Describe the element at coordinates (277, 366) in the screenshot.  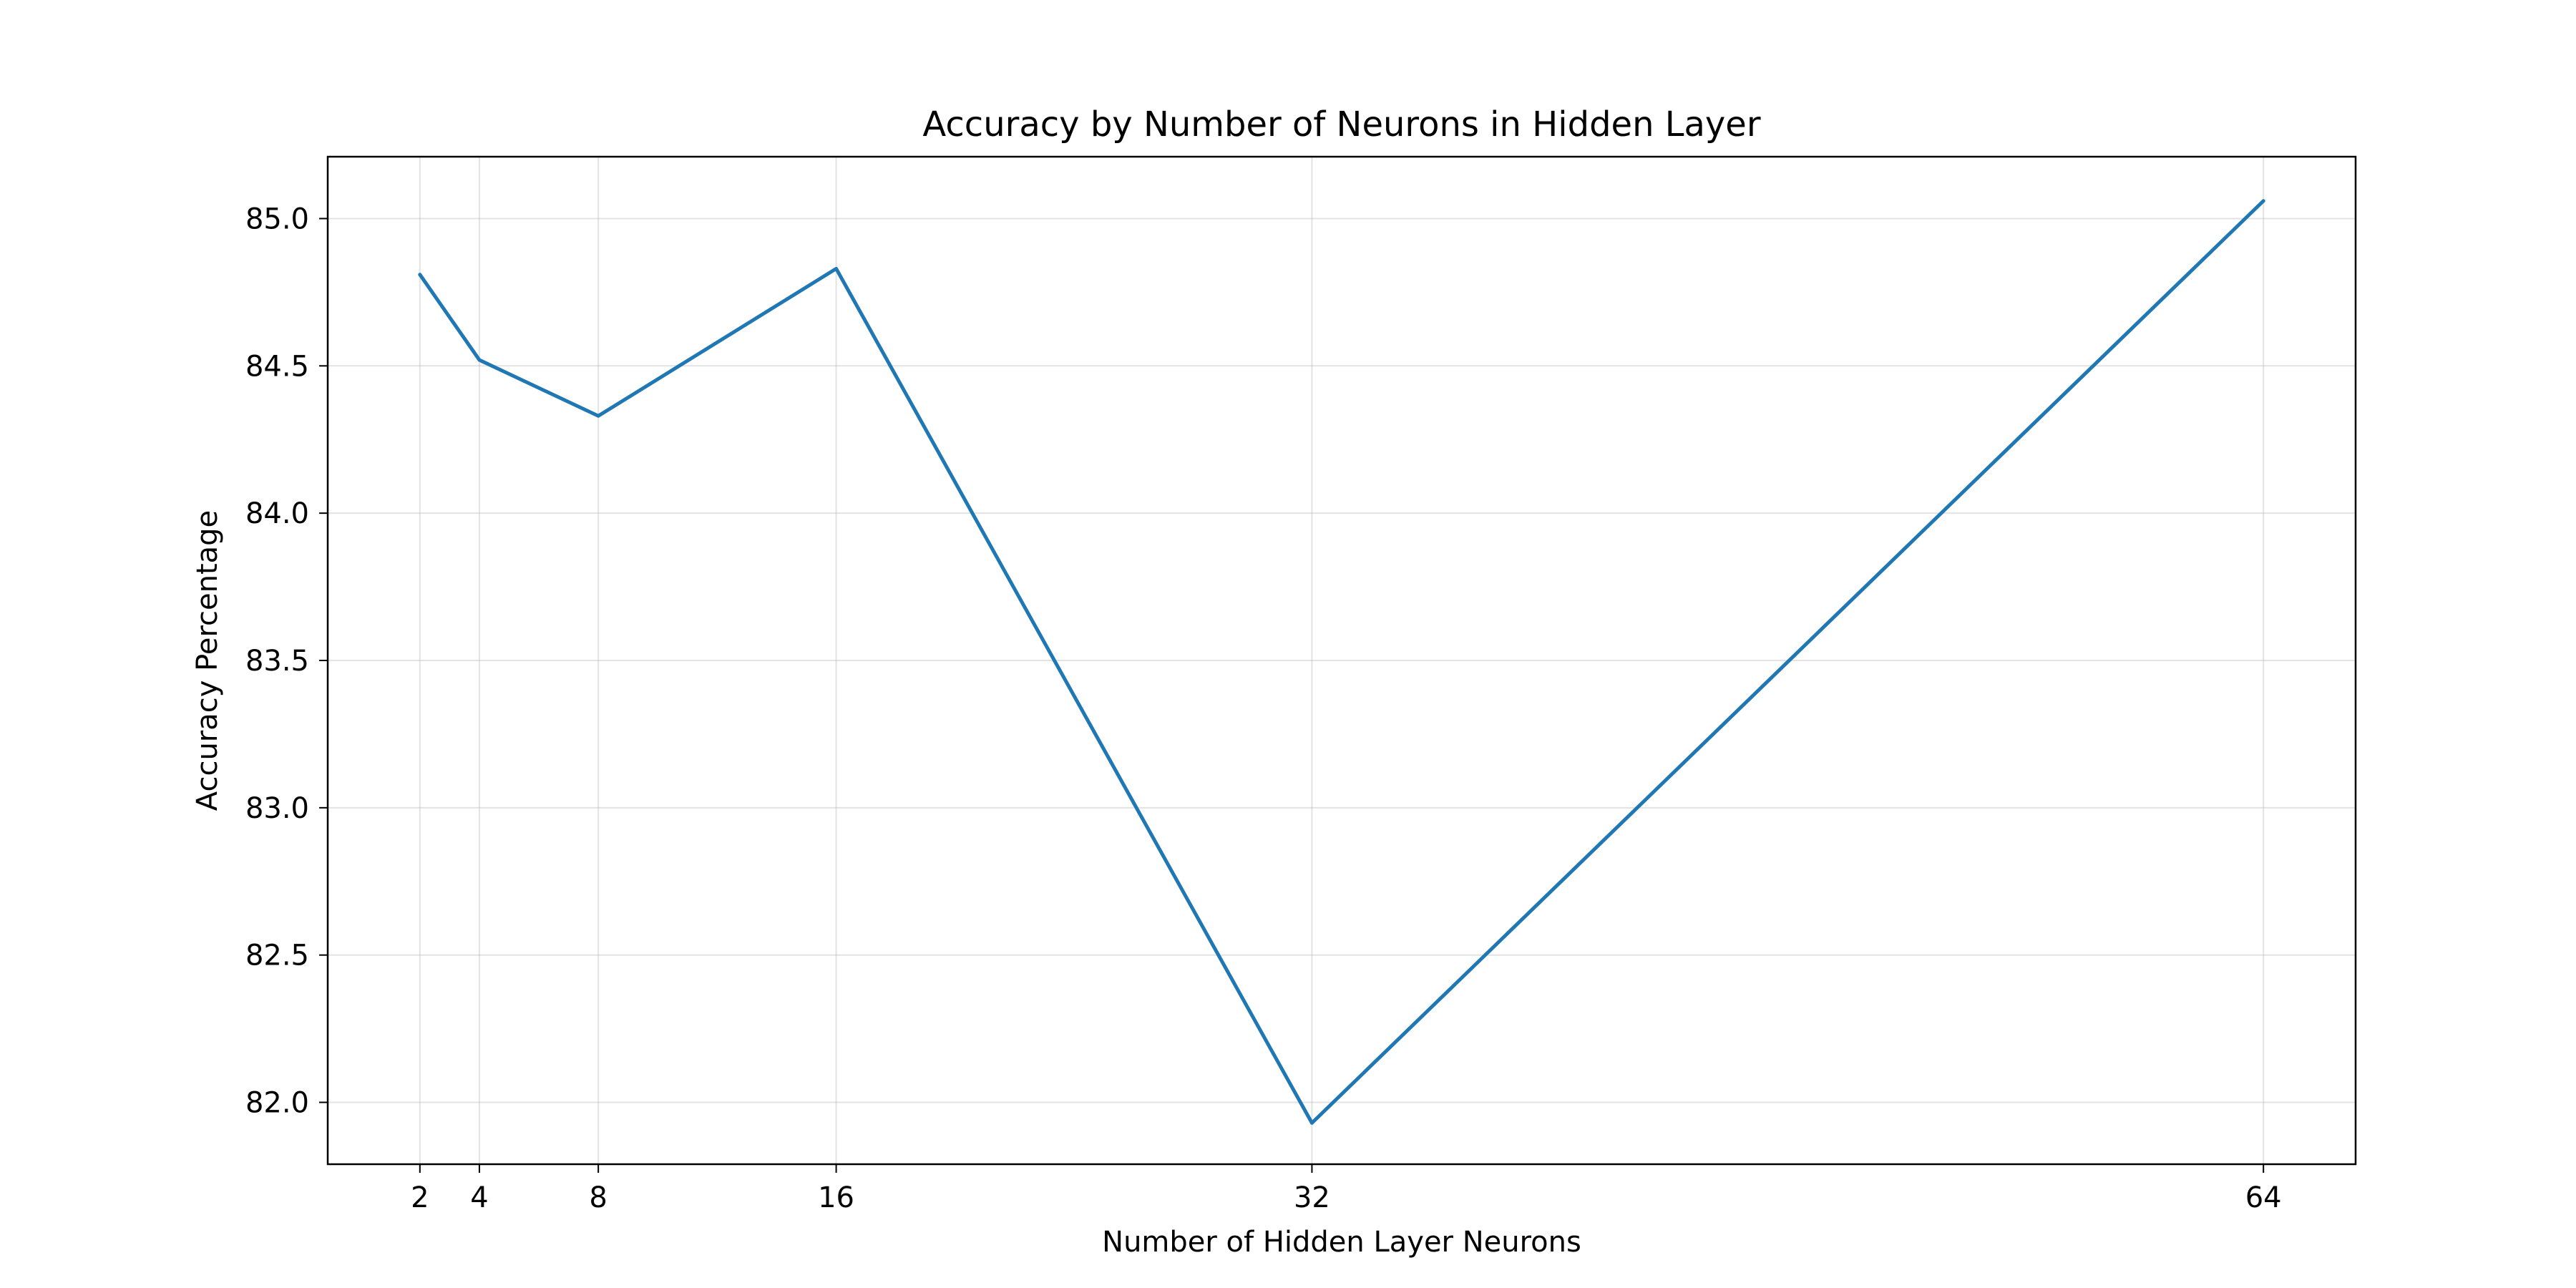
I see `y-tick-label: 84.5` at that location.